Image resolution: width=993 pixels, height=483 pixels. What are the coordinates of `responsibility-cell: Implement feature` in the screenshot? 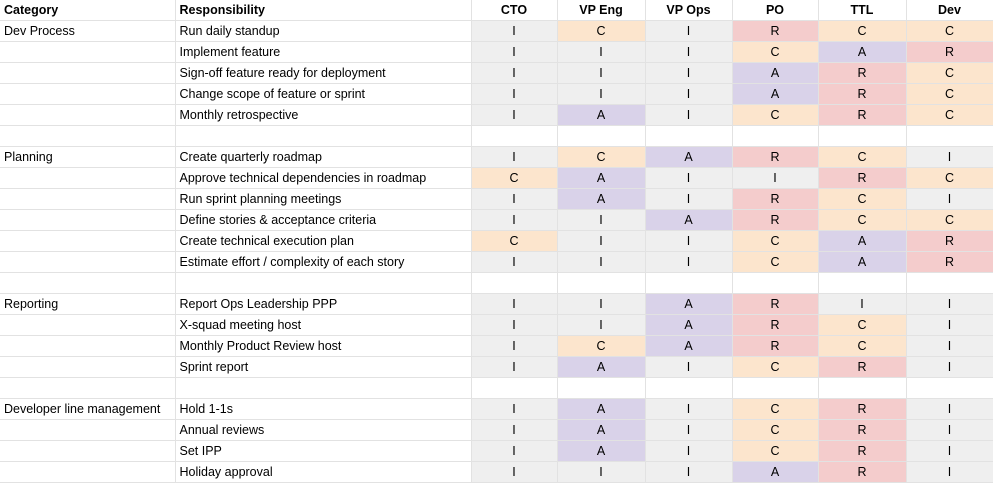 It's located at (323, 52).